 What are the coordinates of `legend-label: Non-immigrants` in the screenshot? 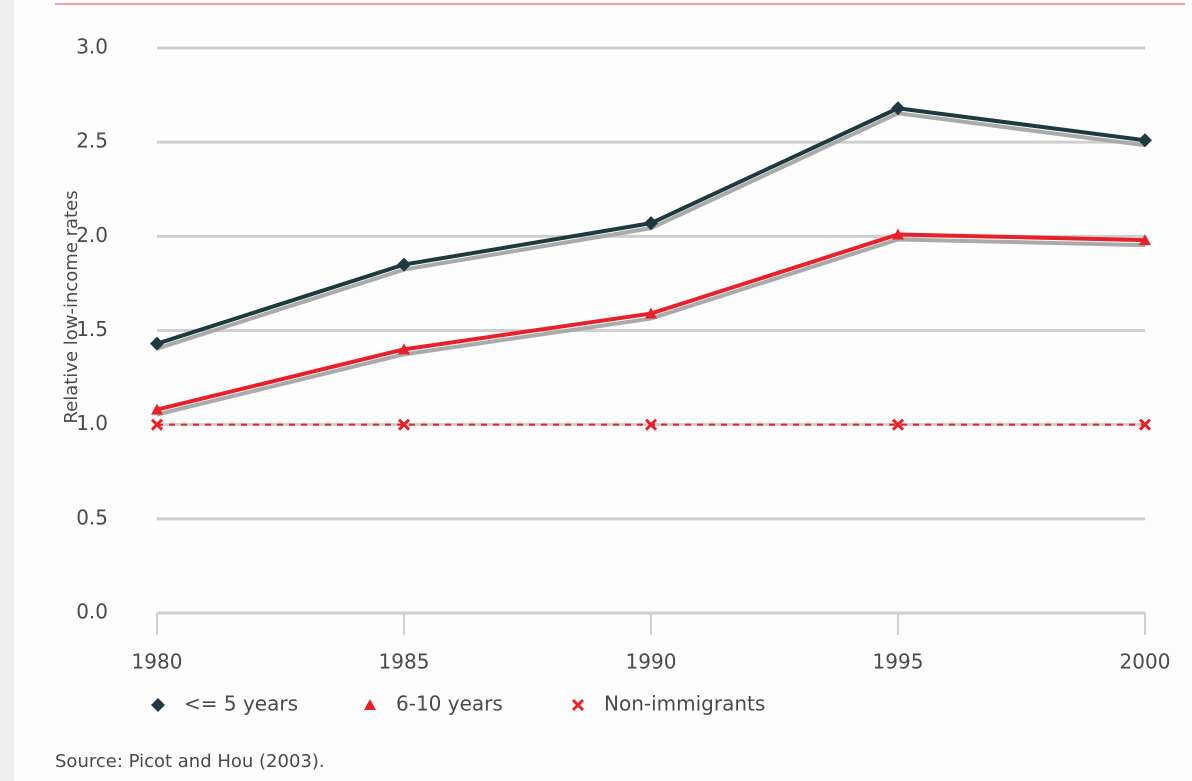 It's located at (684, 704).